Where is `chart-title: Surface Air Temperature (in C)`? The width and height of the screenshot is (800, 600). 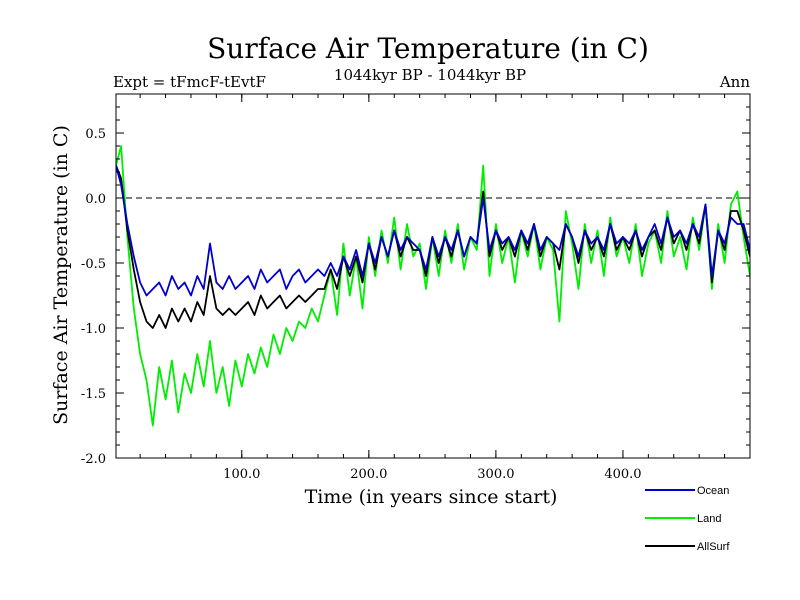 chart-title: Surface Air Temperature (in C) is located at coordinates (428, 48).